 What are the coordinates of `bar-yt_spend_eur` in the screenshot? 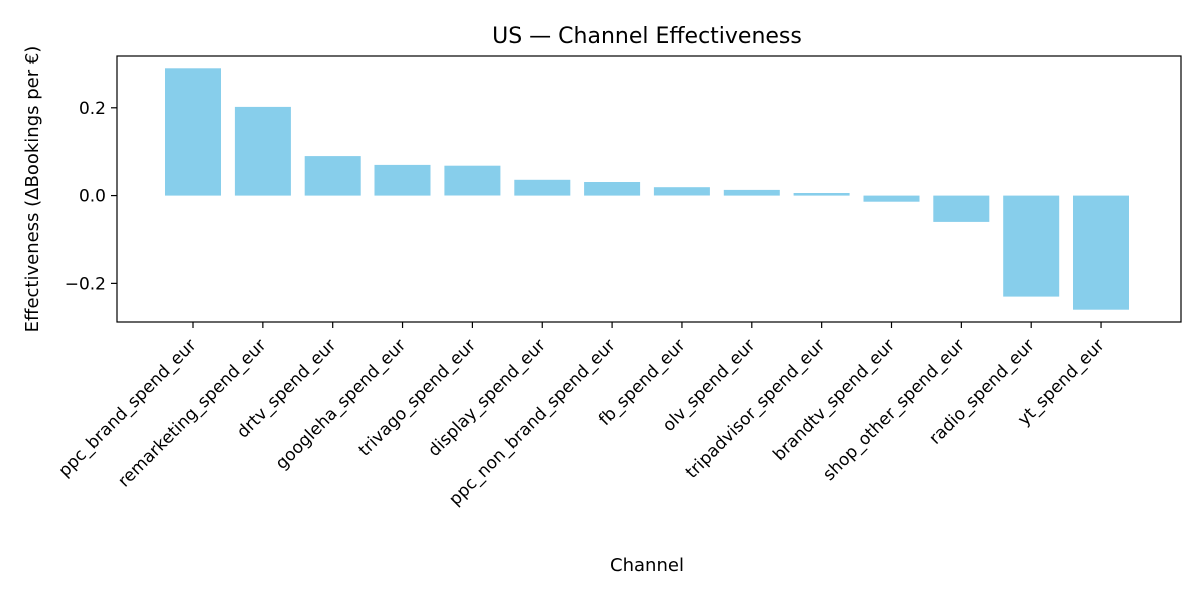 It's located at (1101, 252).